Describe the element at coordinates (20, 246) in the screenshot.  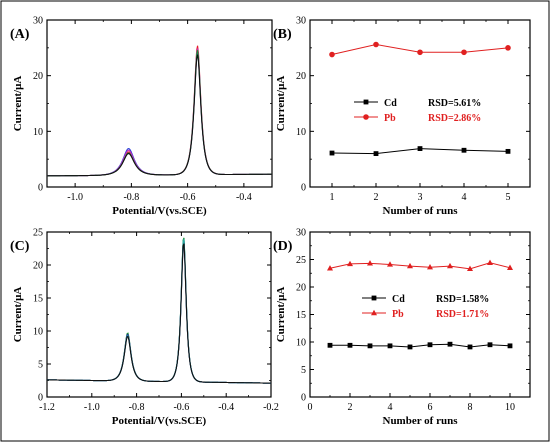
I see `panel-label: (C)` at that location.